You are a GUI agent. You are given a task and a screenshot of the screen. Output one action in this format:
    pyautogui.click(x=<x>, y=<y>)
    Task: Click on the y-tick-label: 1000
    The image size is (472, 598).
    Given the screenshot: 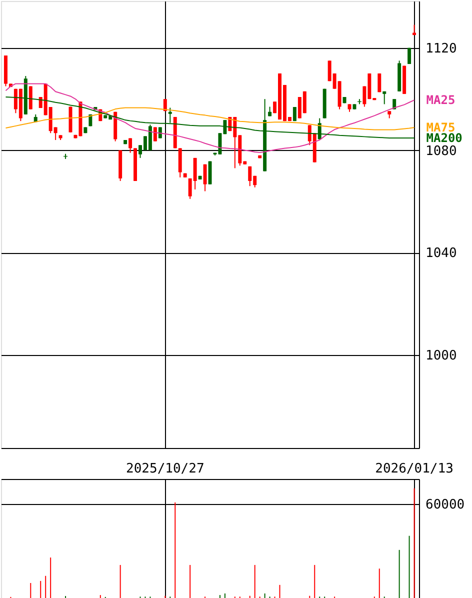 What is the action you would take?
    pyautogui.click(x=441, y=356)
    